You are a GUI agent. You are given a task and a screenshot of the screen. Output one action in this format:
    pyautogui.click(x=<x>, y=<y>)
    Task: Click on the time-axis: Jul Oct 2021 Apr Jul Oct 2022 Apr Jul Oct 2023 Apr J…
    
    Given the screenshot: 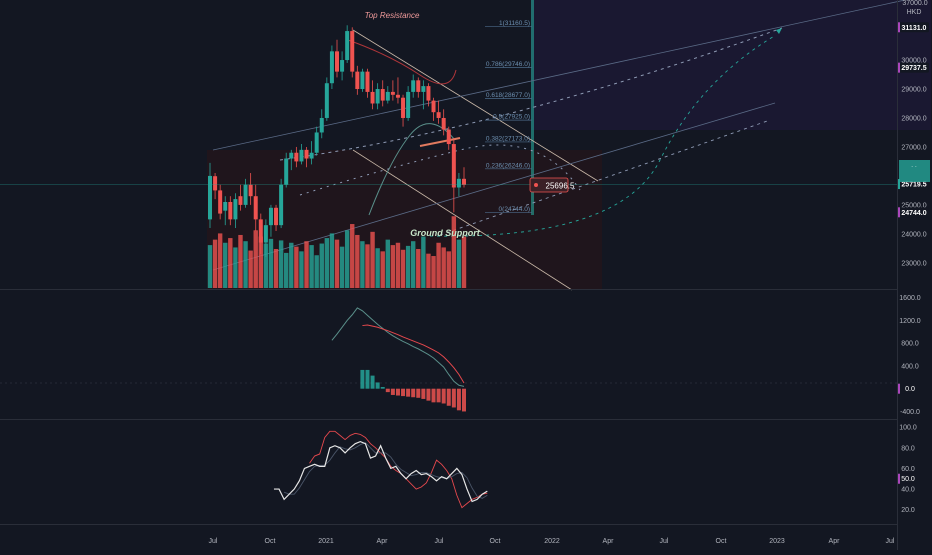 What is the action you would take?
    pyautogui.click(x=552, y=541)
    